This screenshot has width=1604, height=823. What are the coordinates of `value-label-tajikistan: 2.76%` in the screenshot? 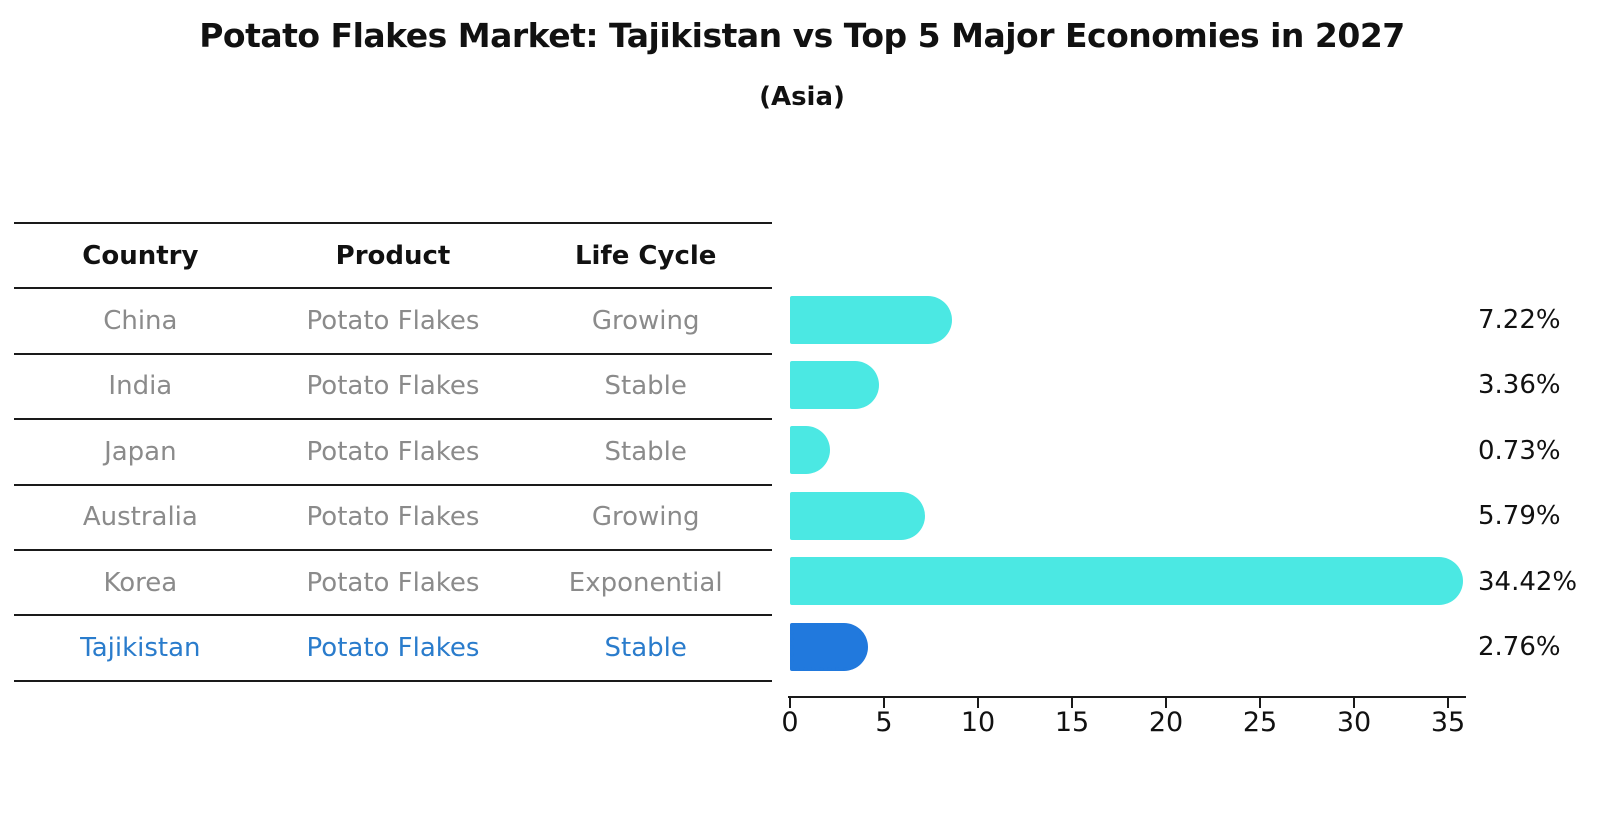 It's located at (1519, 647).